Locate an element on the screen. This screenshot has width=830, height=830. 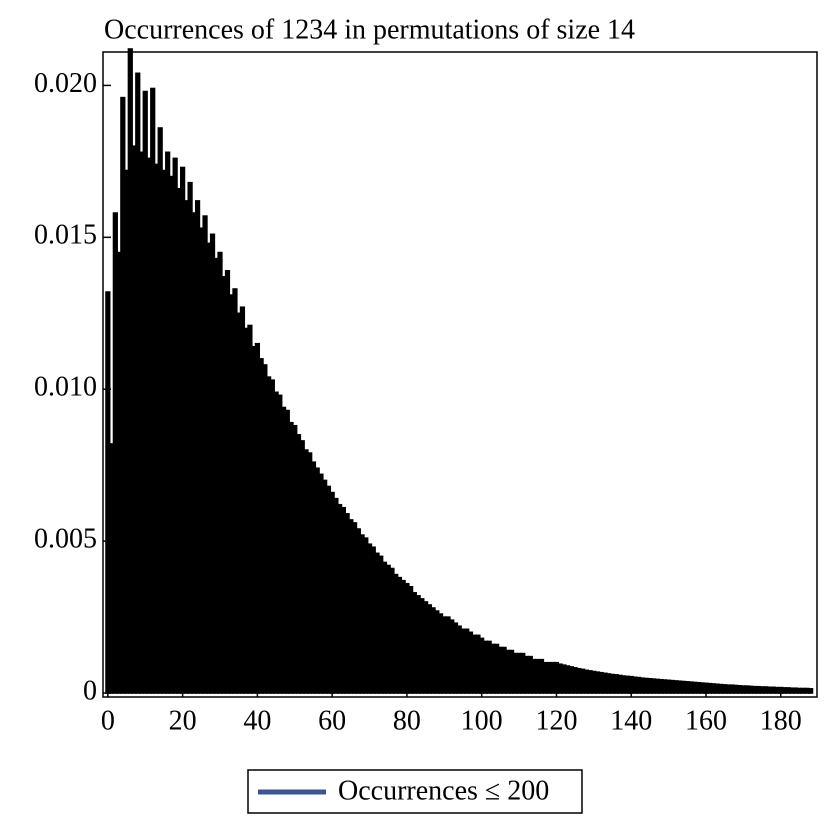
x-tick-label: 100 is located at coordinates (482, 720).